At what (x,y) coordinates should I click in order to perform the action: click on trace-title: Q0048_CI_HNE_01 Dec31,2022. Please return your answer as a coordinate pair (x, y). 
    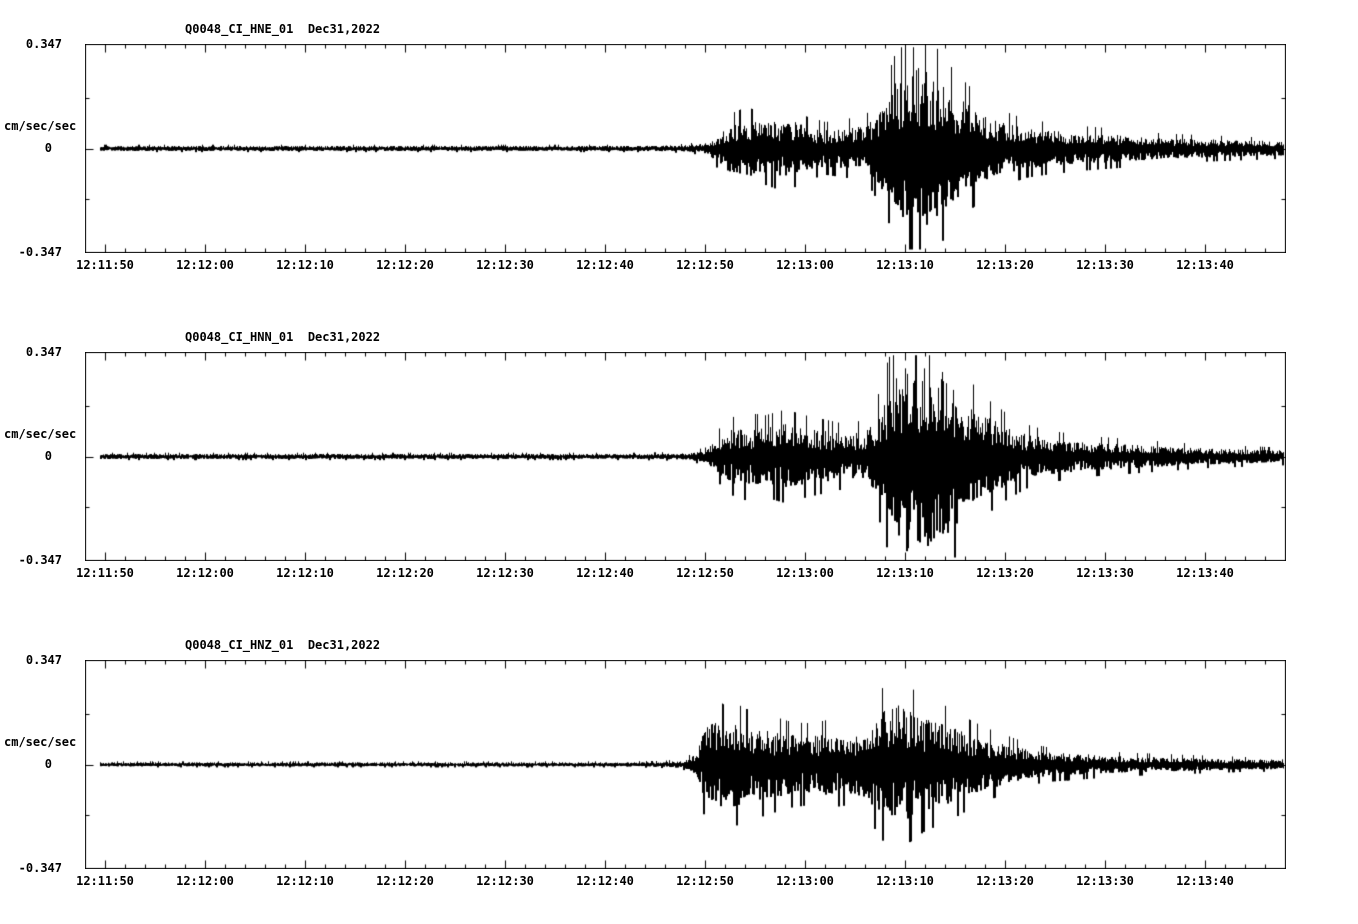
    Looking at the image, I should click on (283, 29).